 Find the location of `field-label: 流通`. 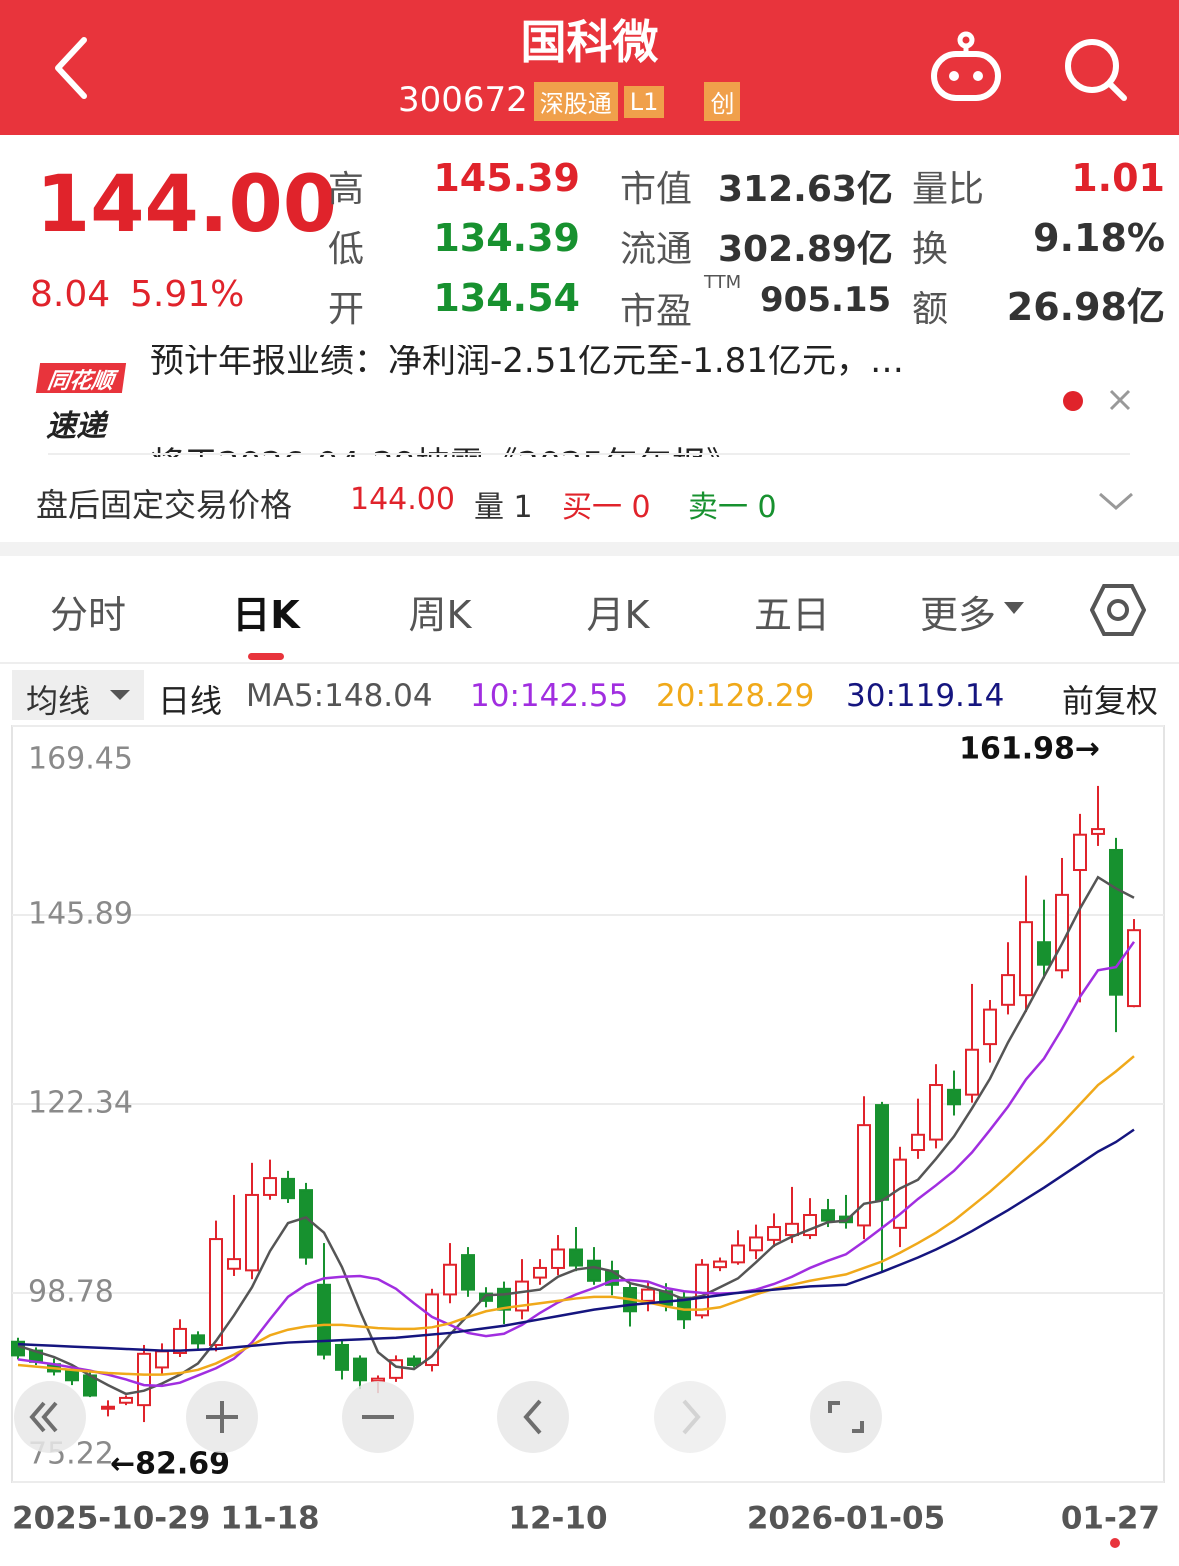

field-label: 流通 is located at coordinates (656, 249).